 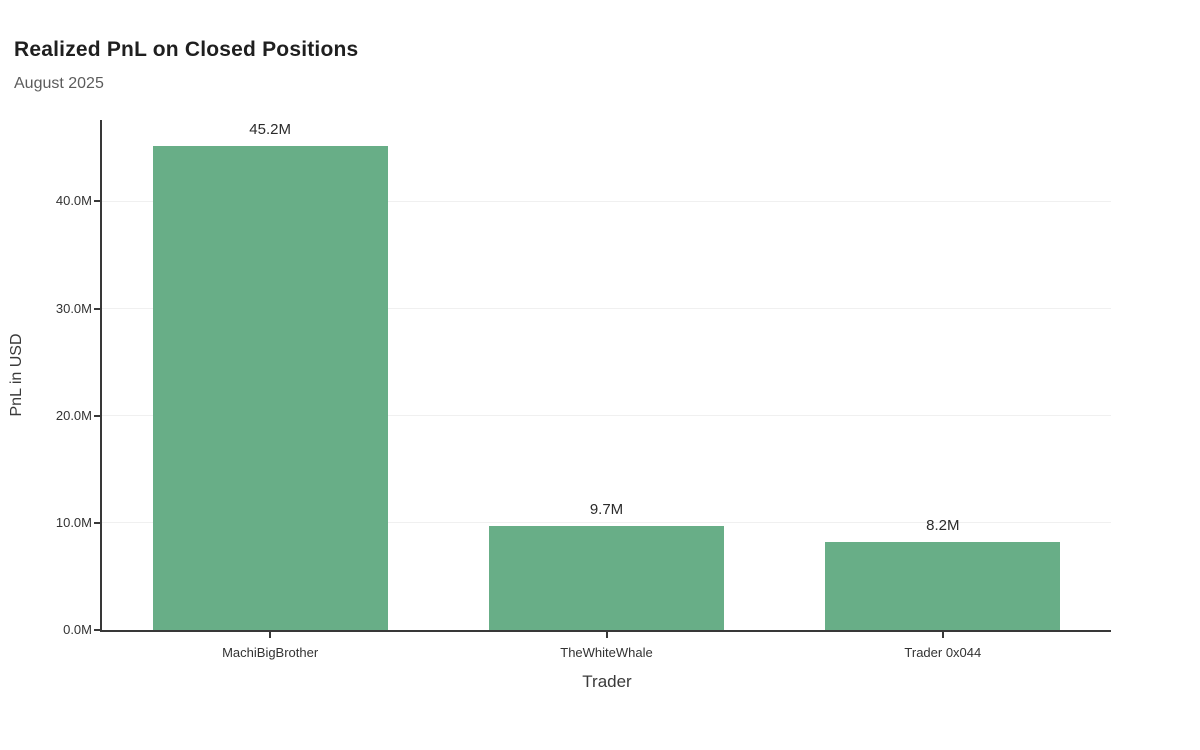 I want to click on bar-value-label: 45.2M, so click(x=270, y=129).